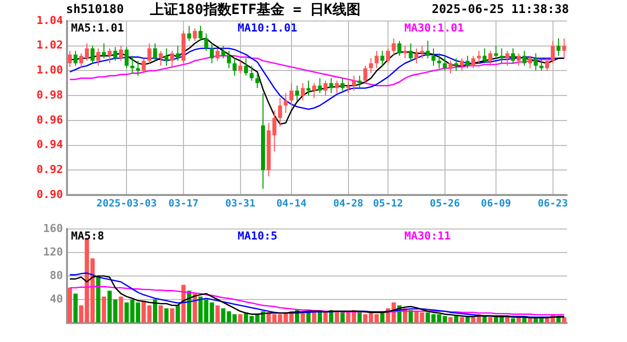 This screenshot has height=342, width=627. What do you see at coordinates (126, 204) in the screenshot?
I see `x-tick-label: 2025-03-03` at bounding box center [126, 204].